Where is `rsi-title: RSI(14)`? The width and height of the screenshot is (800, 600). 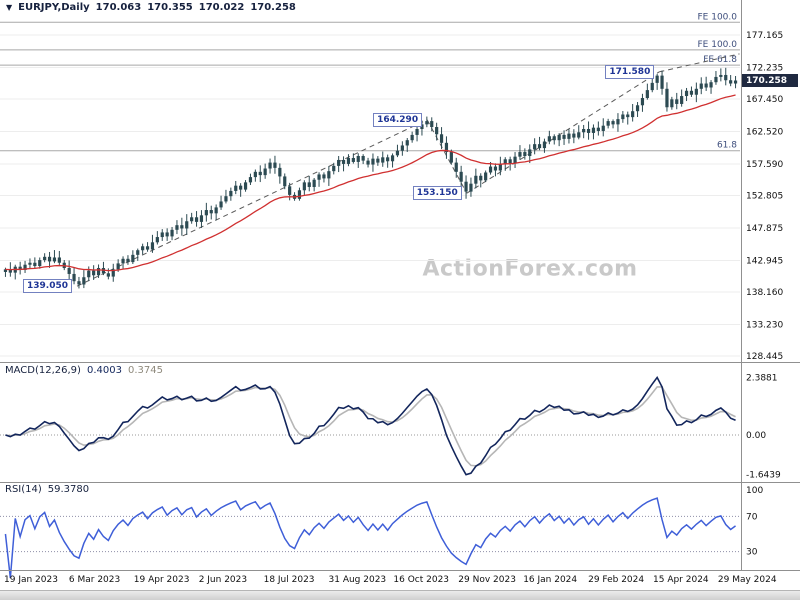 rsi-title: RSI(14) is located at coordinates (23, 489).